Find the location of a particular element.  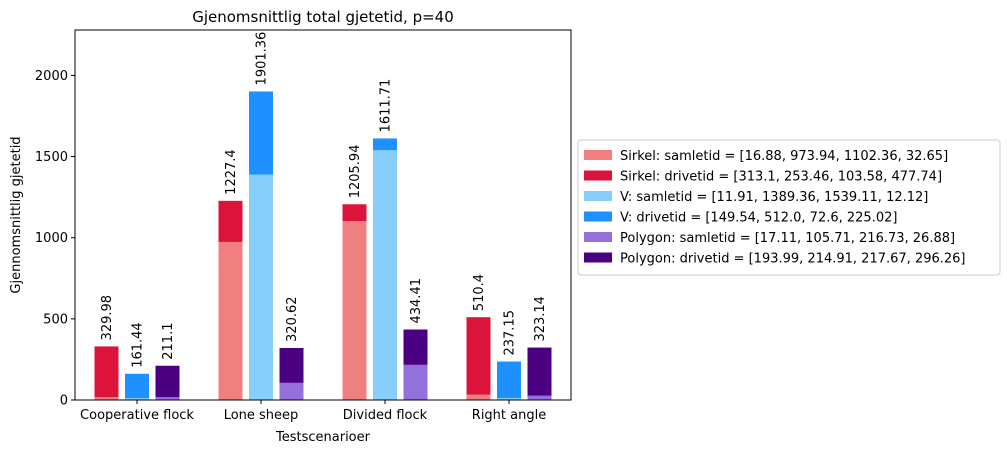

bar-total-label: 323.14 is located at coordinates (540, 319).